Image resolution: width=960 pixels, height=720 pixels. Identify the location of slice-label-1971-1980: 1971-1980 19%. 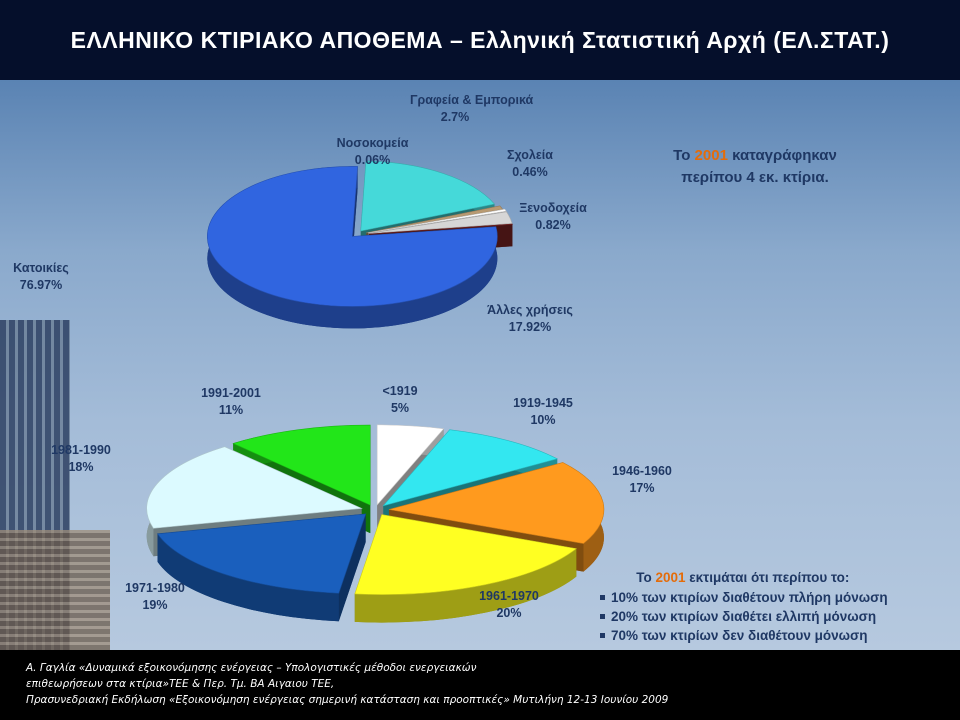
(155, 596).